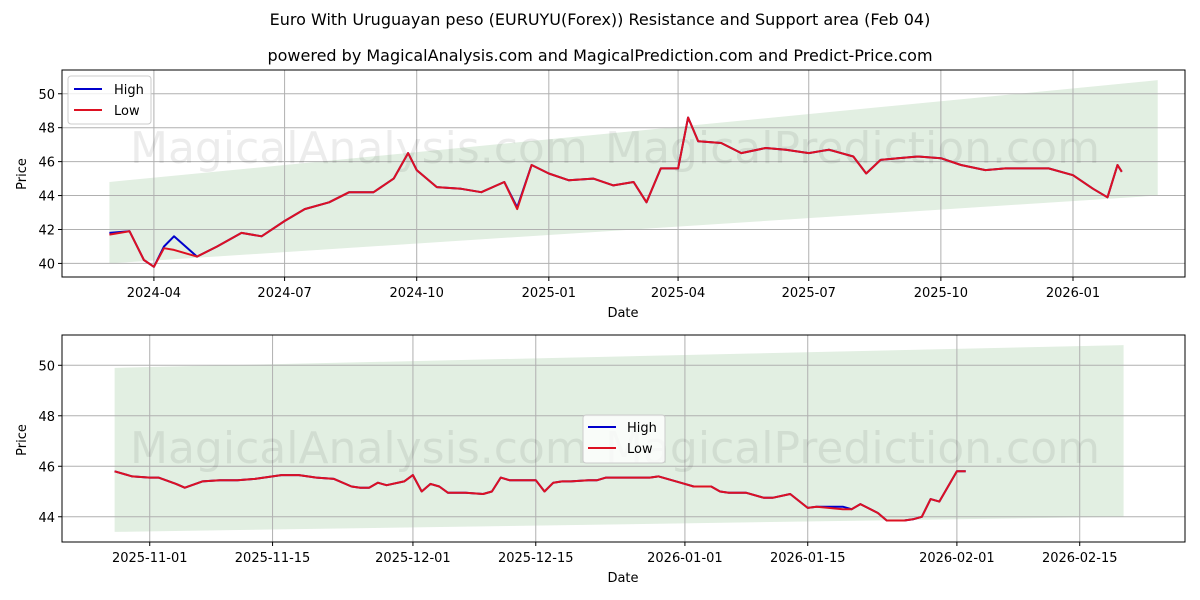 Image resolution: width=1200 pixels, height=600 pixels. What do you see at coordinates (46, 264) in the screenshot?
I see `y-tick-label: 40` at bounding box center [46, 264].